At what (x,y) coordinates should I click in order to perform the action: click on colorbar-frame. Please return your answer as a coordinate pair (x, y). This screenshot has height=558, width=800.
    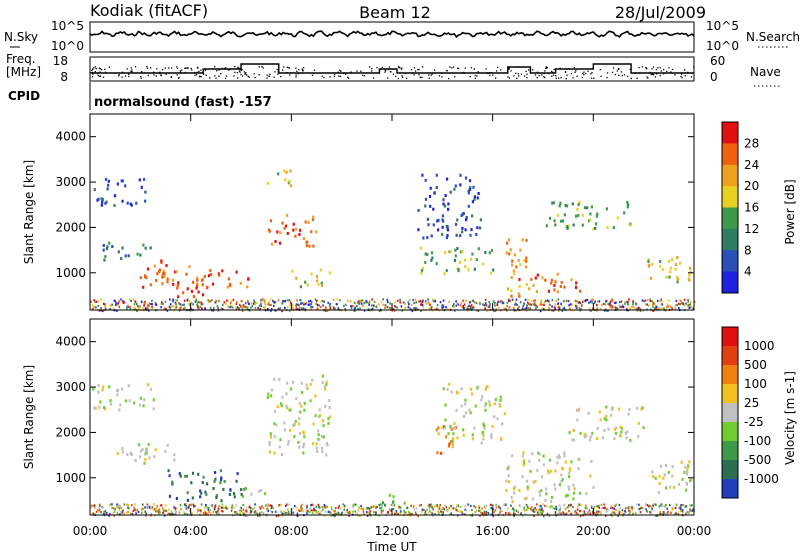
    Looking at the image, I should click on (730, 412).